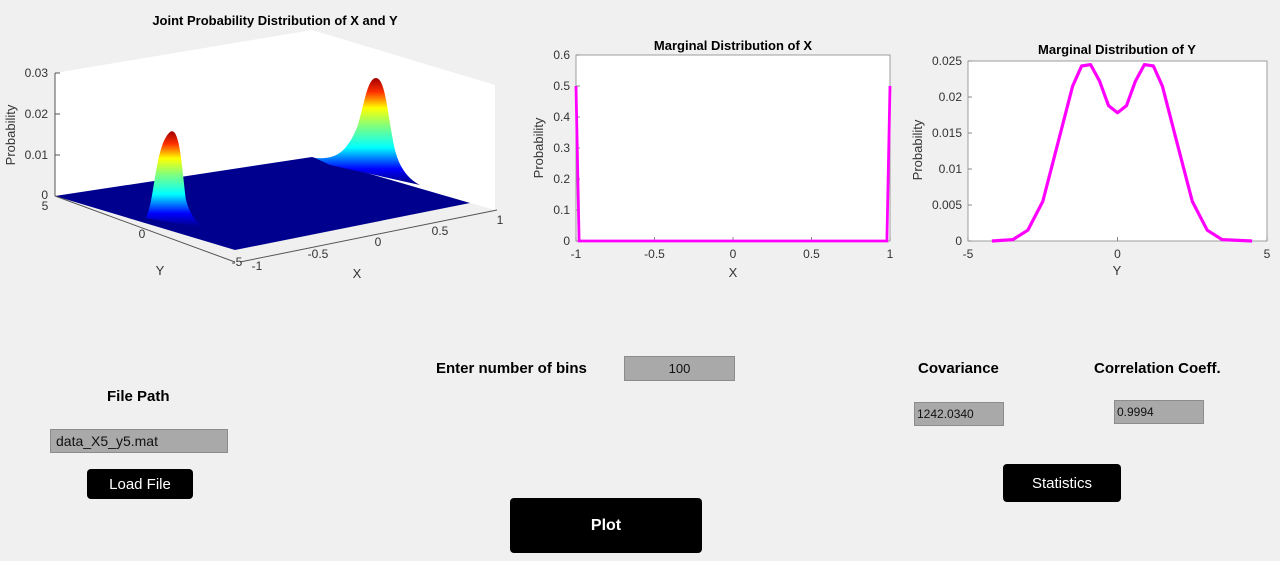 The height and width of the screenshot is (561, 1280). I want to click on y-tick-label: 0.2, so click(561, 179).